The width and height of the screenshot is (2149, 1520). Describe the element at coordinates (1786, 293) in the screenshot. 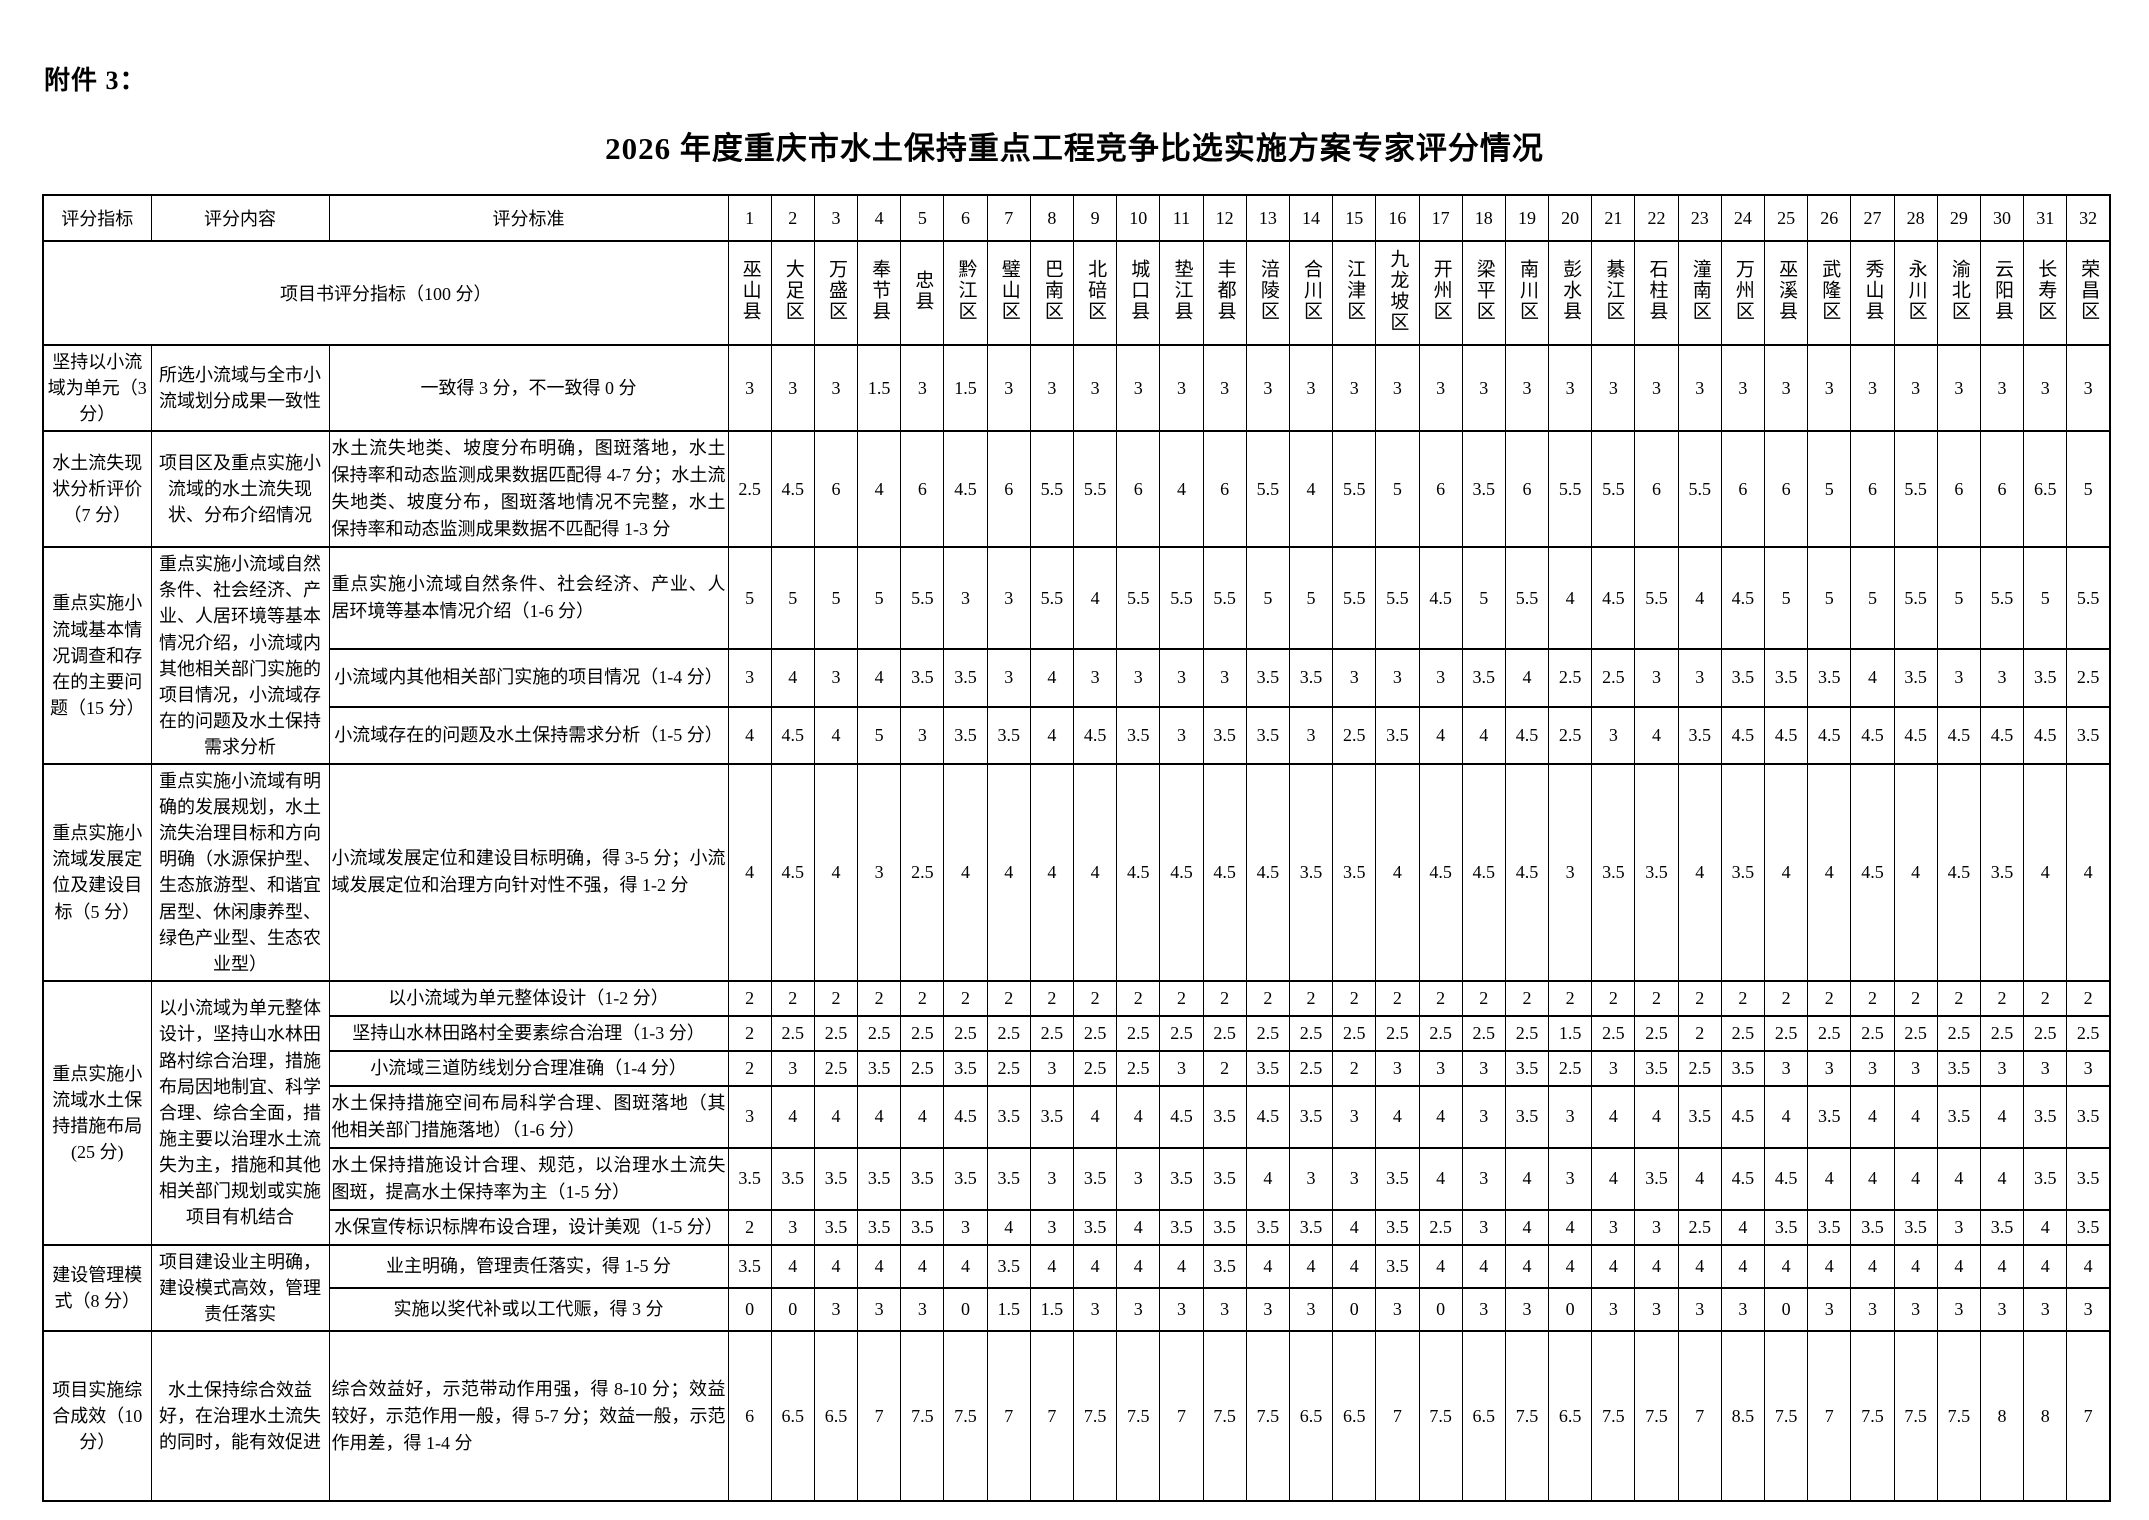

I see `district-cell: 巫溪县` at that location.